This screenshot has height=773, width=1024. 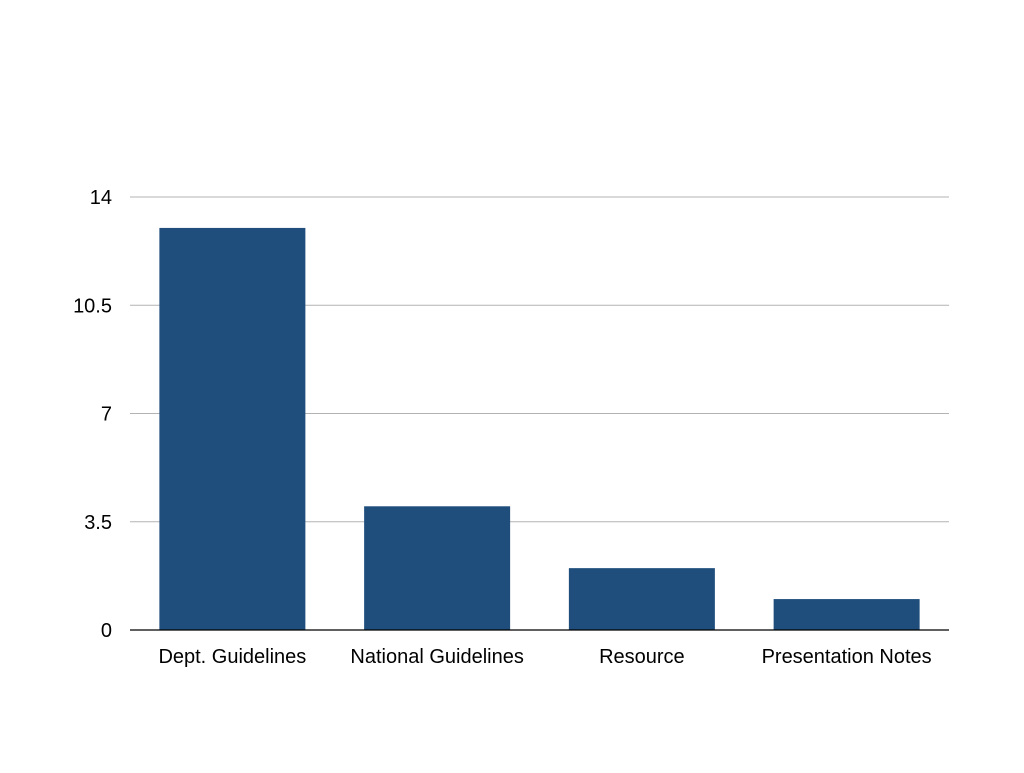 I want to click on x-category-label: National Guidelines, so click(x=436, y=657).